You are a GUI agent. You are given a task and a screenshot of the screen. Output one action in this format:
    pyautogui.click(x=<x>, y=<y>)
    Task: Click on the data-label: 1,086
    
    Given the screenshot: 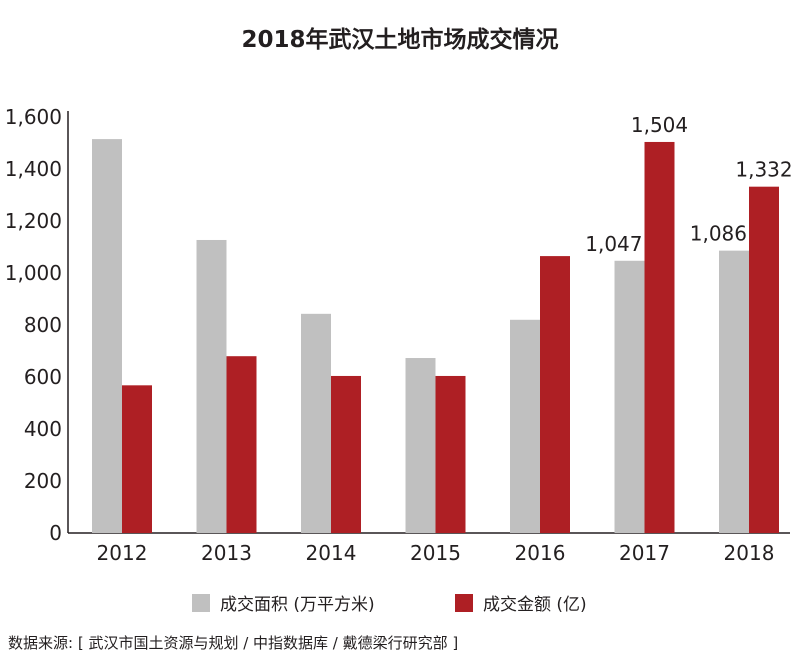 What is the action you would take?
    pyautogui.click(x=718, y=234)
    